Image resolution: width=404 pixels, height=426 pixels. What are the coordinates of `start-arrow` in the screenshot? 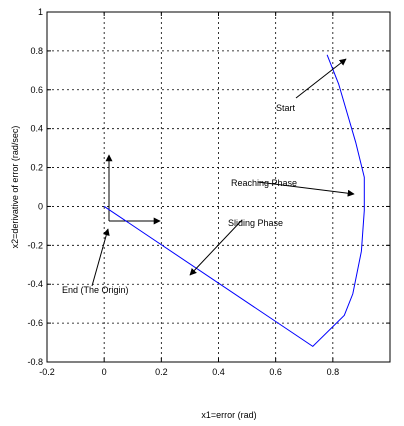 It's located at (321, 78).